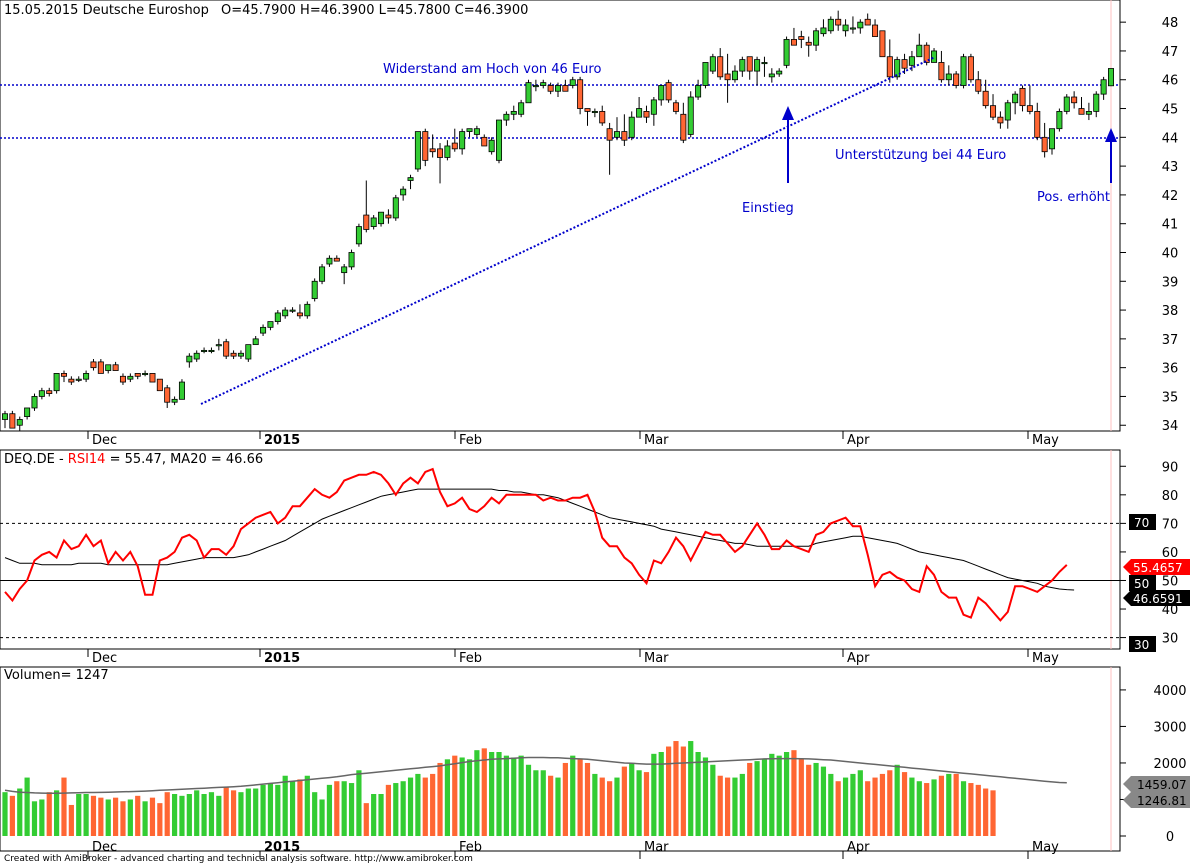  I want to click on price-tick-label: 40, so click(1170, 253).